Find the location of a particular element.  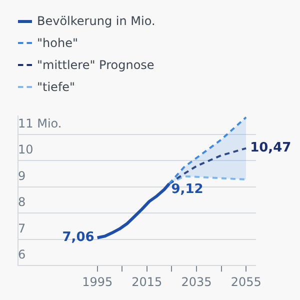

x-tick-label: 2055 is located at coordinates (246, 281).